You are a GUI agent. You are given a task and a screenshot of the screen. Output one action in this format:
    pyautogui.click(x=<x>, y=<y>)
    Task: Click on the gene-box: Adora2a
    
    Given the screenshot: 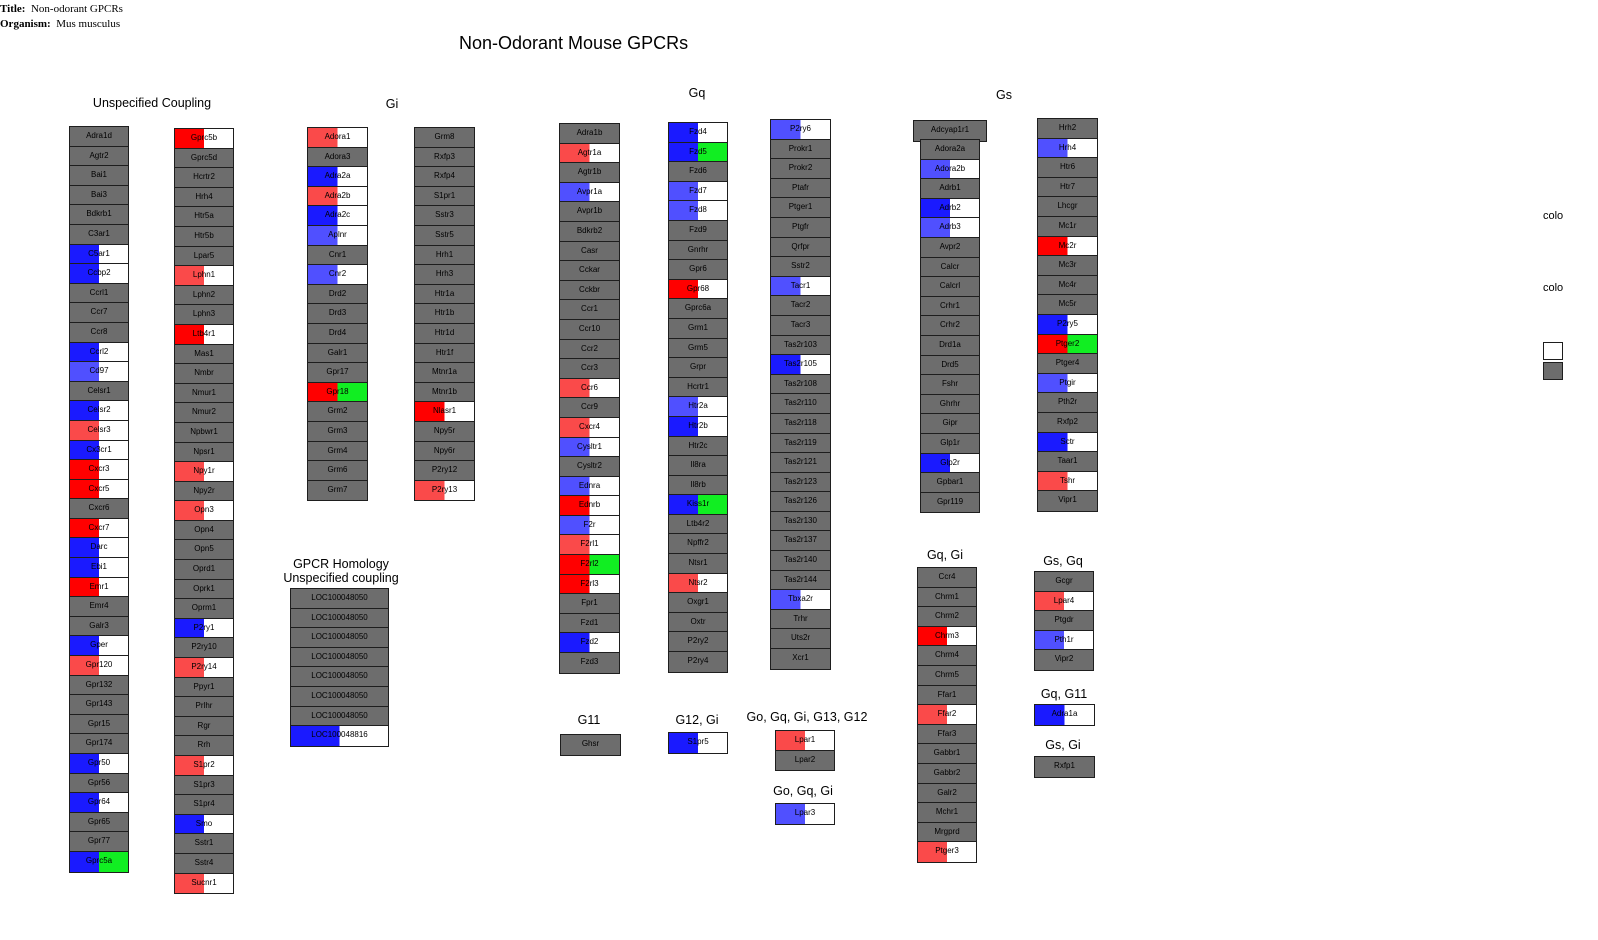 What is the action you would take?
    pyautogui.click(x=950, y=150)
    